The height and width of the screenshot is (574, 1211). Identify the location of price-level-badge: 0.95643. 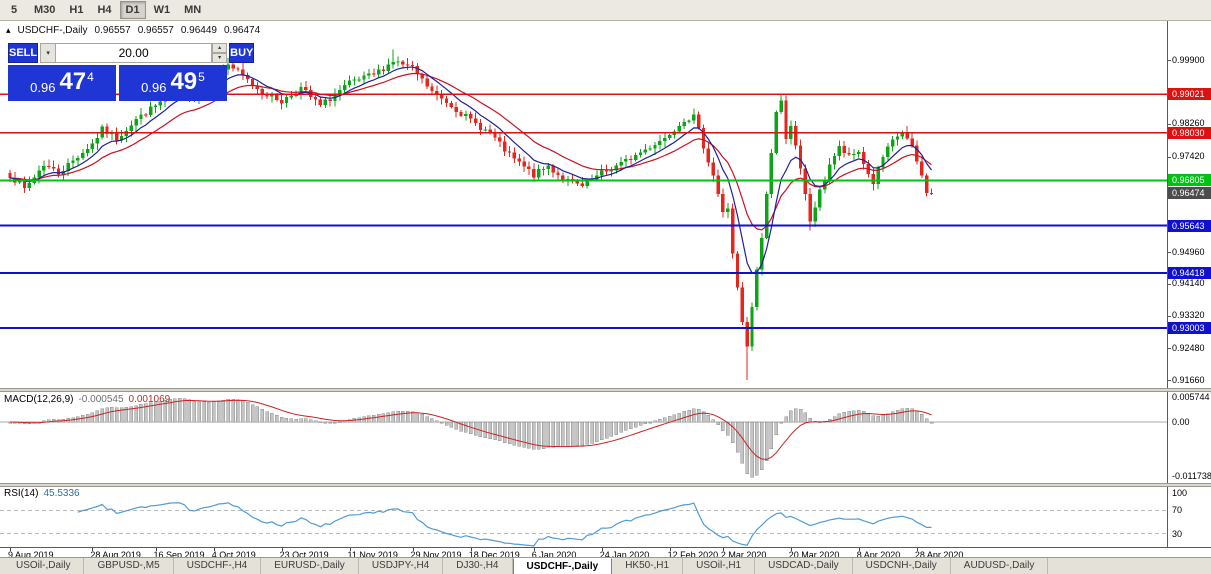
(1189, 225).